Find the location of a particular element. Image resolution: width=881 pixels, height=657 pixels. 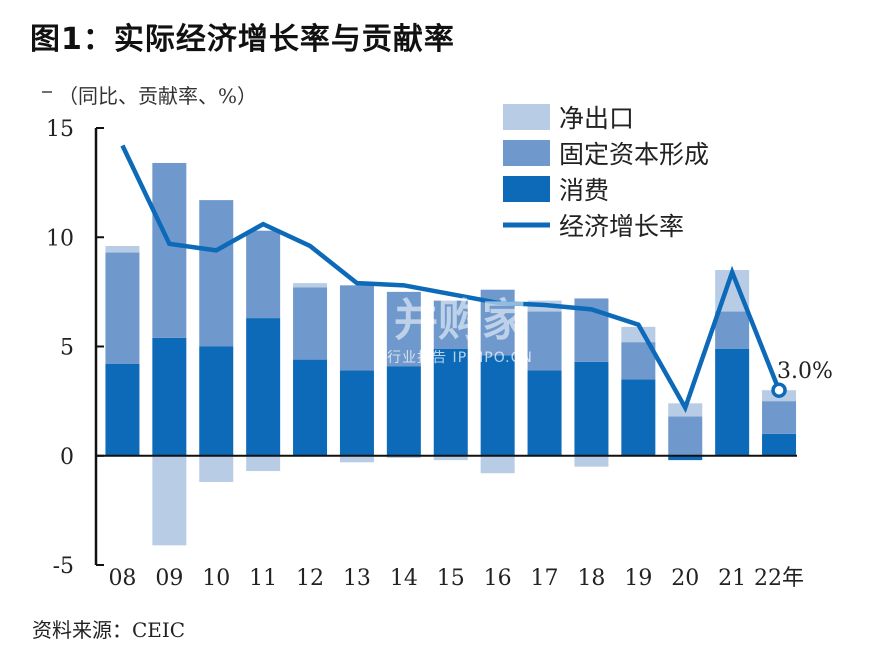

x-tick-label: 17 is located at coordinates (545, 578).